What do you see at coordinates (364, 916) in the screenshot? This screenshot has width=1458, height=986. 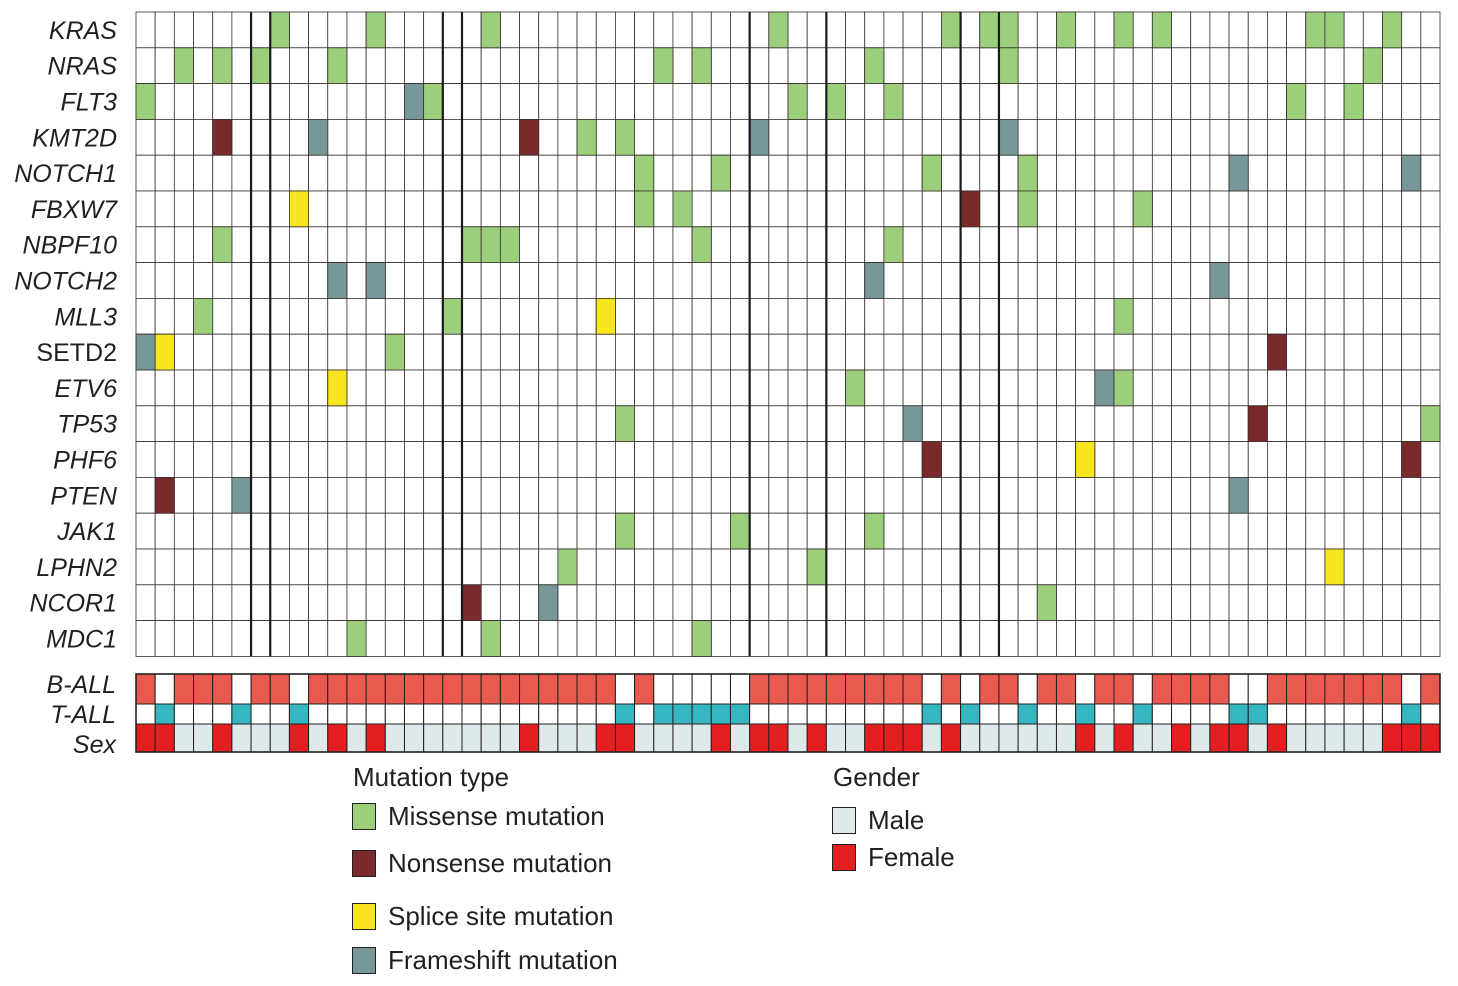 I see `splice-swatch` at bounding box center [364, 916].